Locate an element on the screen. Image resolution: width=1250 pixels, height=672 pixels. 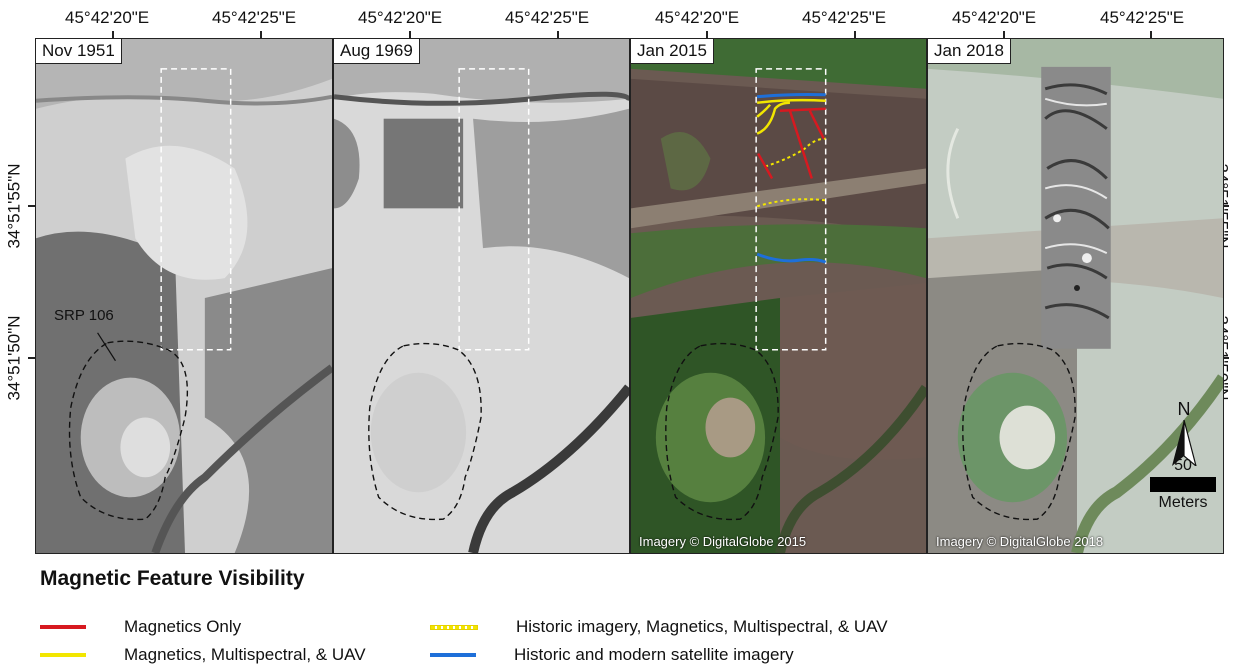
panel-date-2015: Jan 2015 is located at coordinates (672, 51).